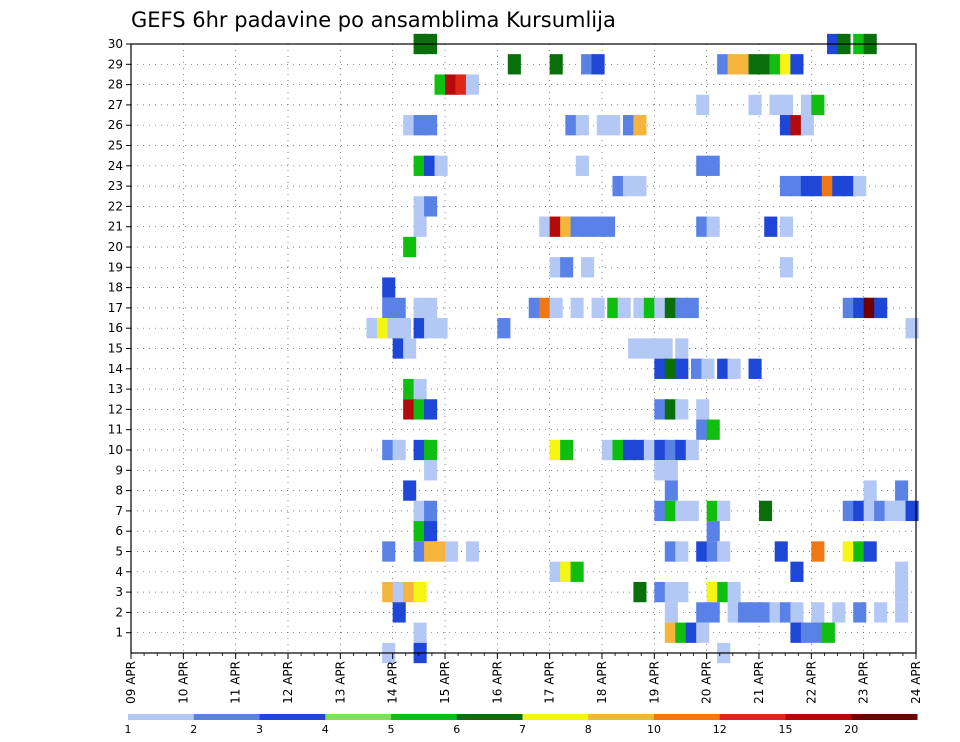 The height and width of the screenshot is (742, 960). I want to click on legend-label: 12, so click(720, 729).